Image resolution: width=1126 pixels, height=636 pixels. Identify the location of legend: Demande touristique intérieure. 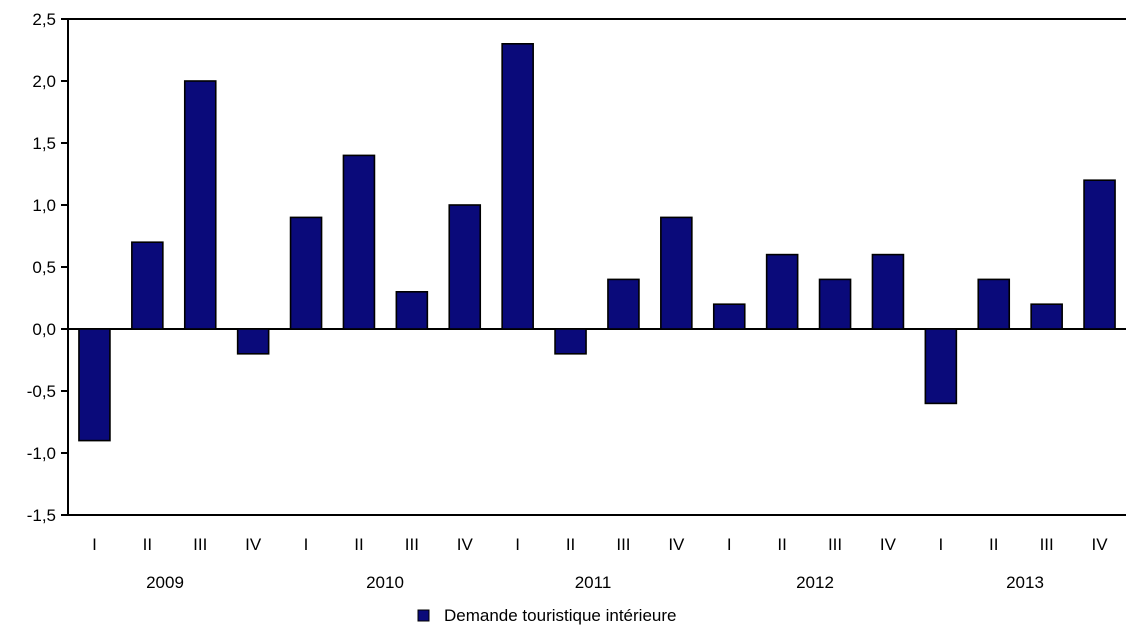
(546, 615).